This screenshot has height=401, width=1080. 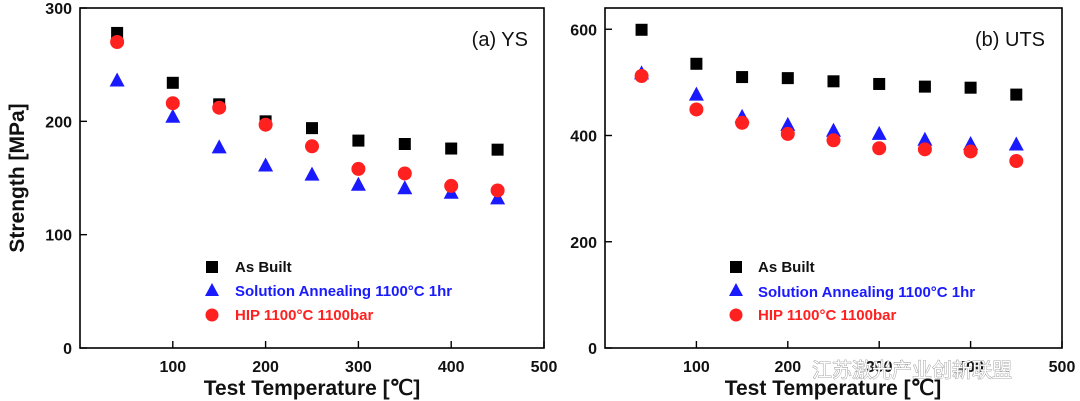 What do you see at coordinates (58, 9) in the screenshot?
I see `y-tick-label: 300` at bounding box center [58, 9].